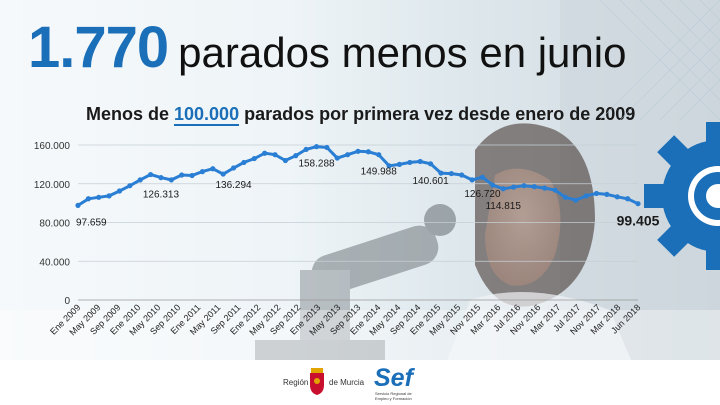 The image size is (720, 405). Describe the element at coordinates (67, 301) in the screenshot. I see `y-tick-label: 0` at that location.